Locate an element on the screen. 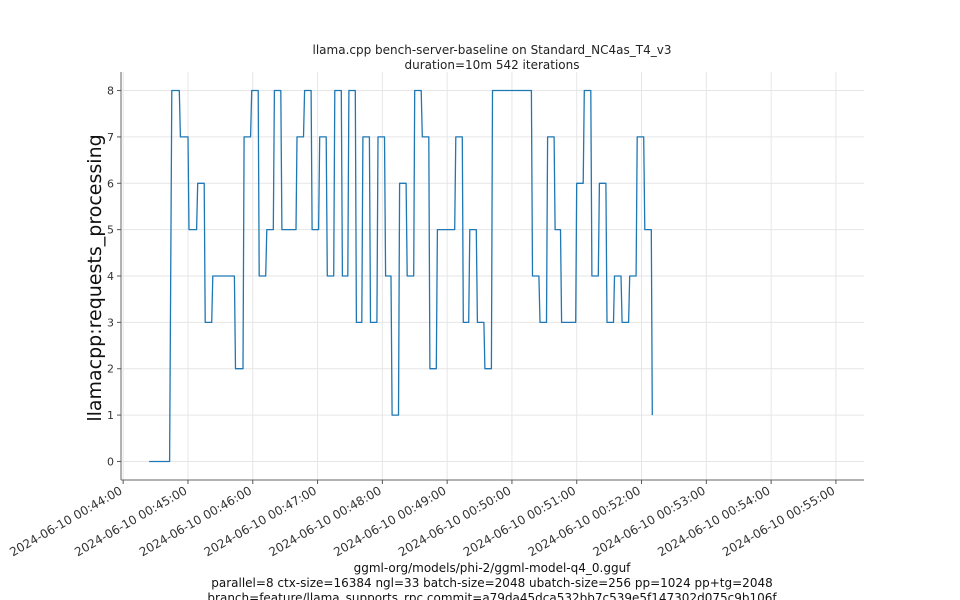  y-tick-label: 4 is located at coordinates (110, 276).